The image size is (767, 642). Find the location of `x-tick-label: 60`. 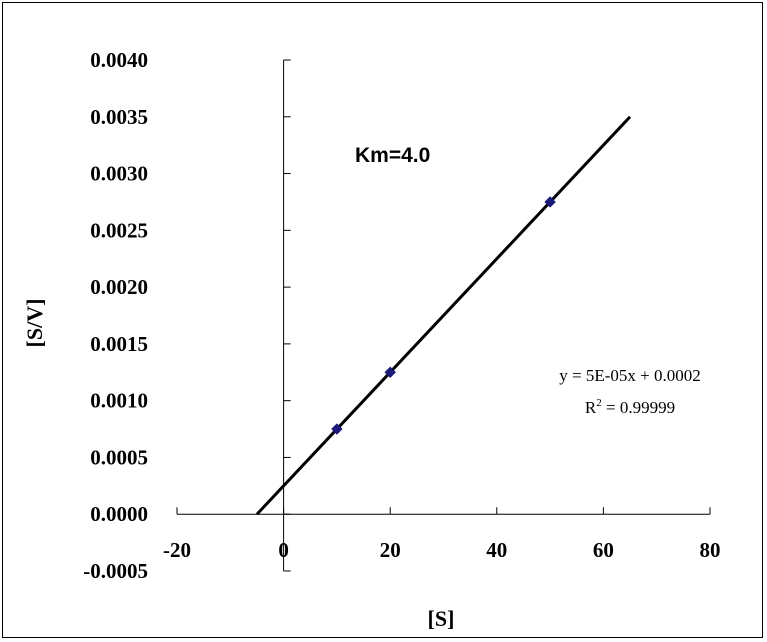

x-tick-label: 60 is located at coordinates (603, 550).